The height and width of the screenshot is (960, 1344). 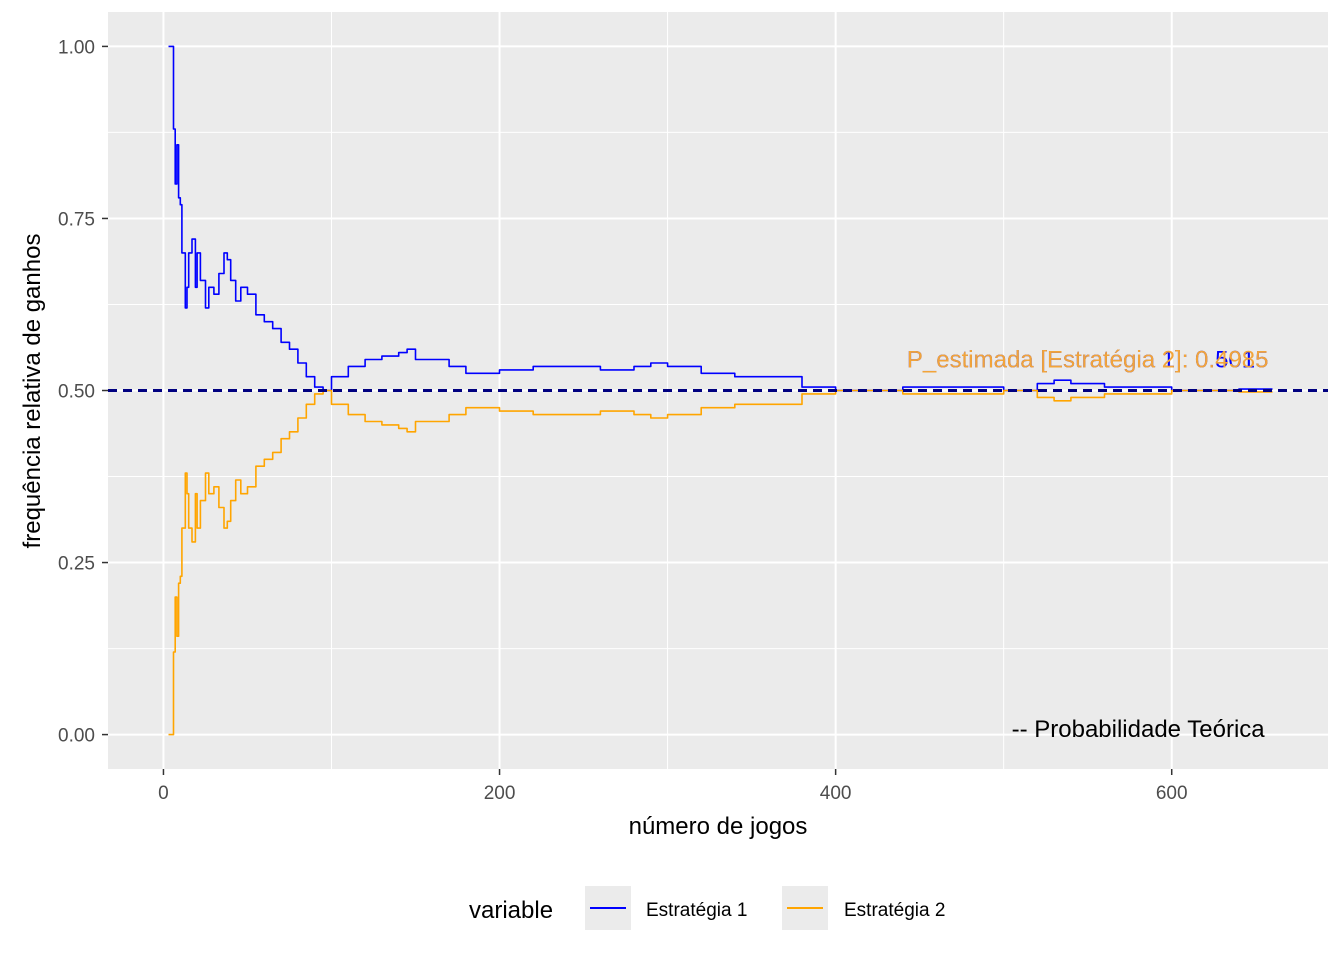 I want to click on annotation-p-estimada-2: P_estimada [Estratégia 2]: 0.4985, so click(x=1088, y=360).